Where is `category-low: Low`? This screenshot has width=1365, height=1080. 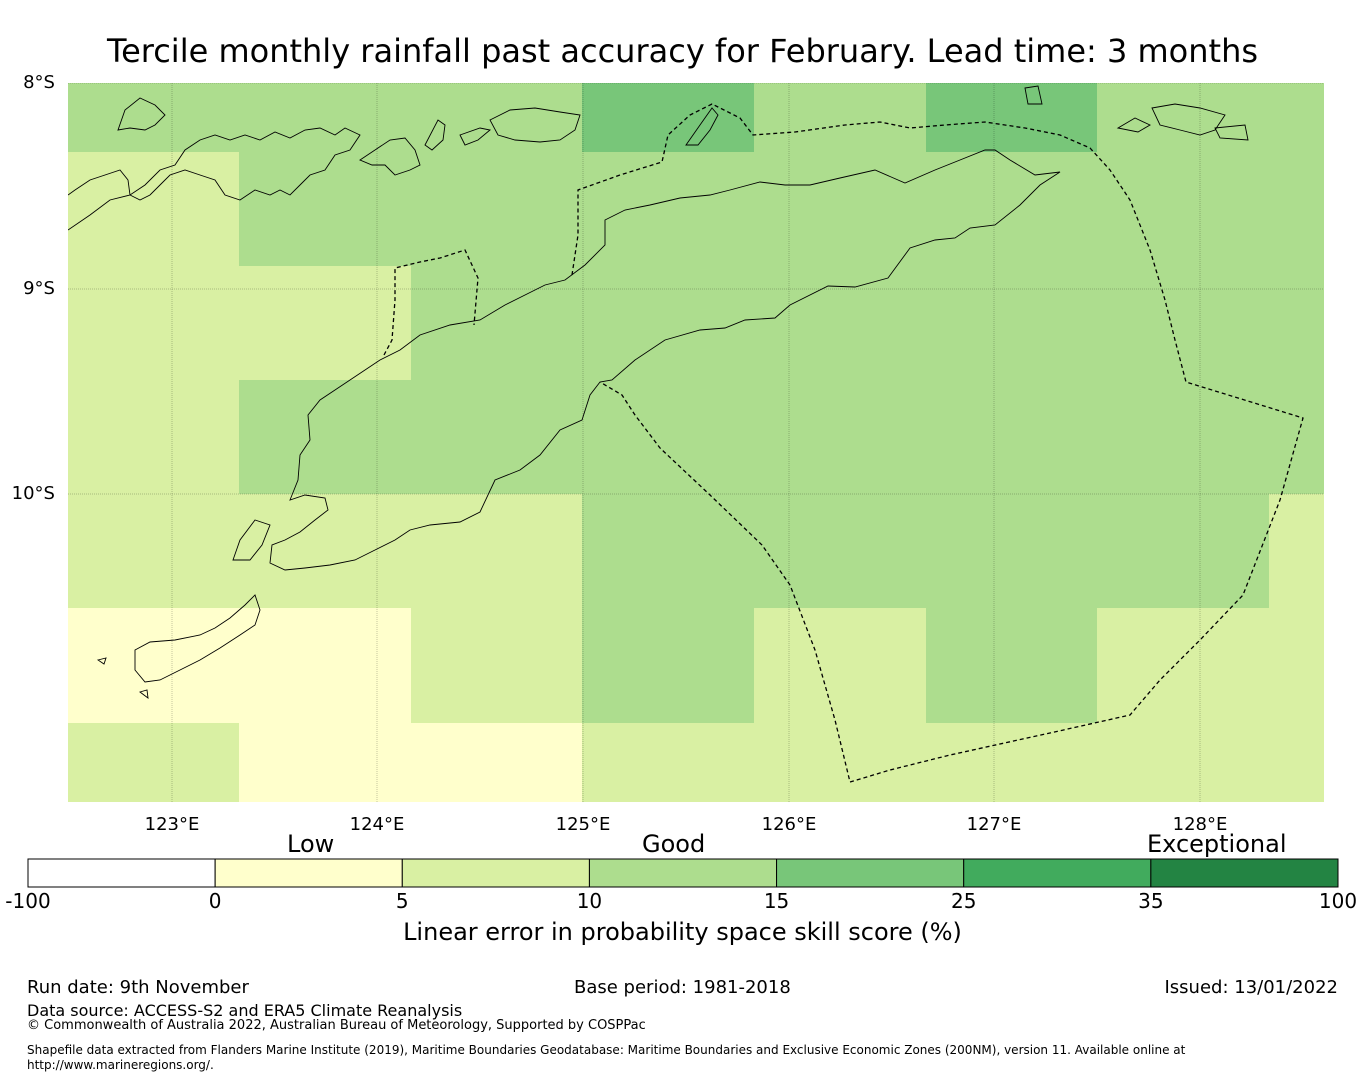 category-low: Low is located at coordinates (311, 844).